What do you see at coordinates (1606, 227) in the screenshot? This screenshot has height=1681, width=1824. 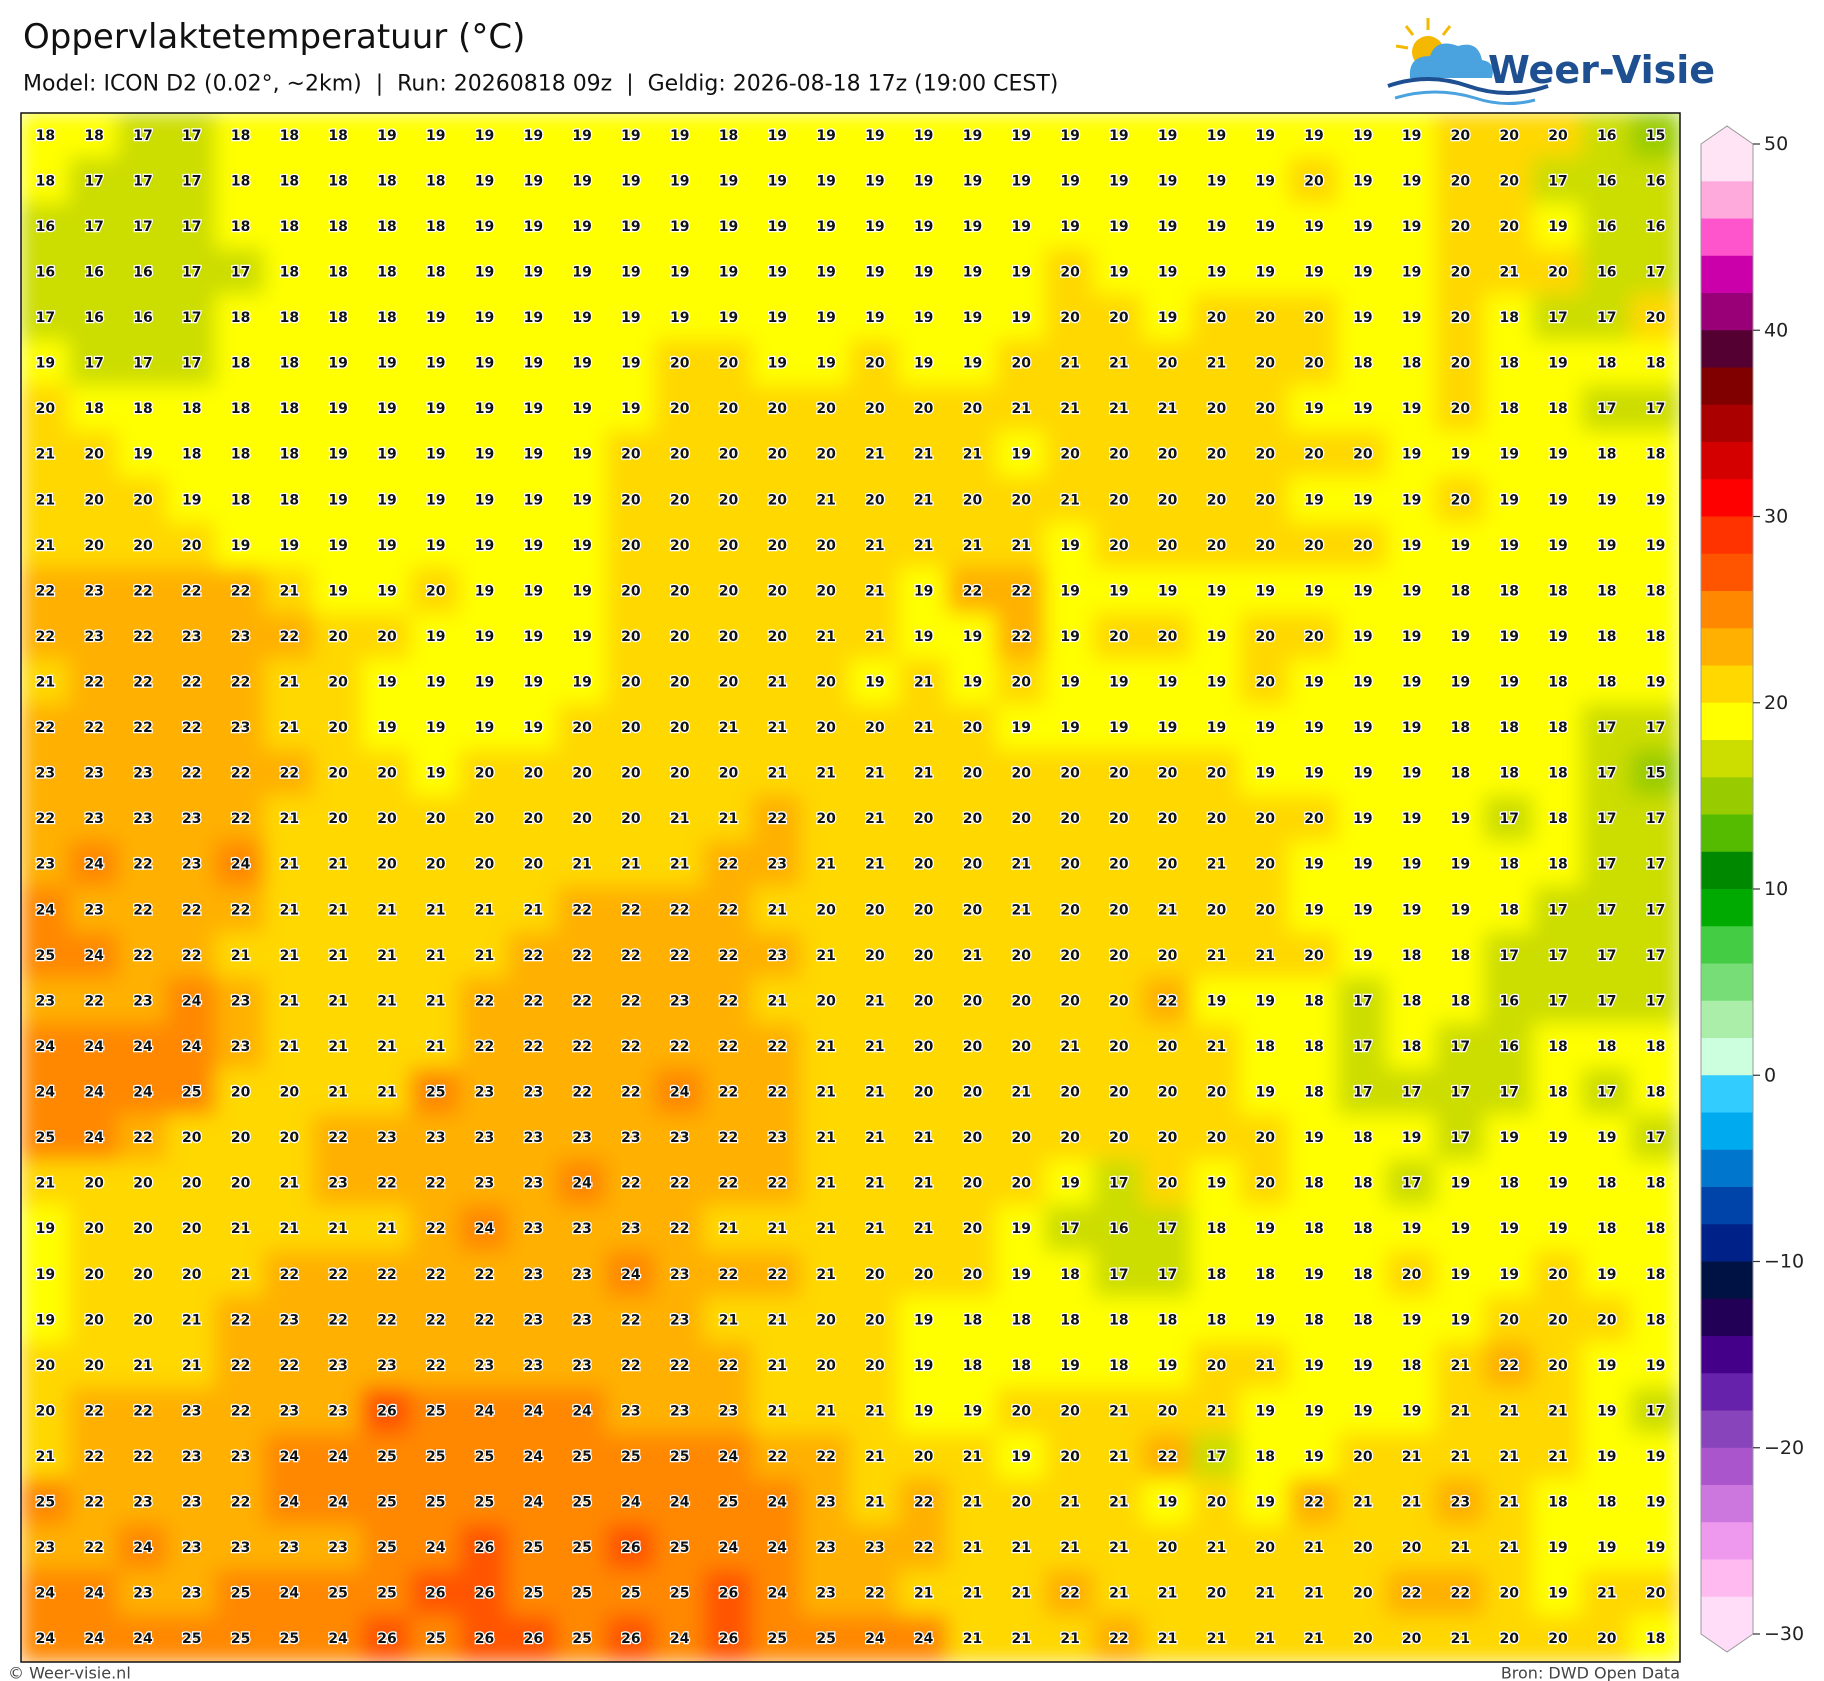 I see `cell-value: 16` at bounding box center [1606, 227].